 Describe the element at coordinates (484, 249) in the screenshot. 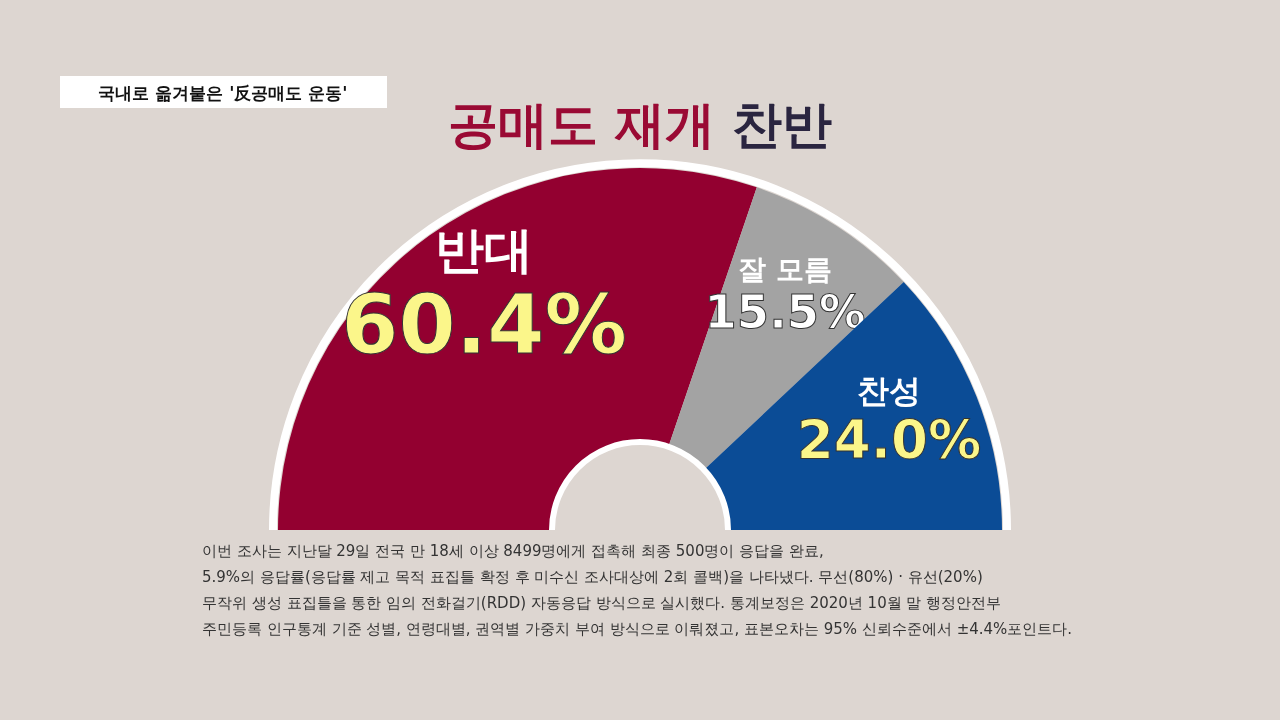

I see `slice-label: 반대` at that location.